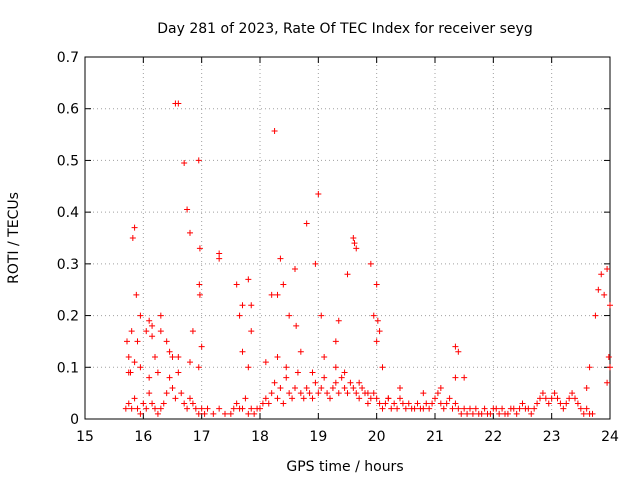 The image size is (640, 480). I want to click on y-tick-label: 0.5, so click(68, 161).